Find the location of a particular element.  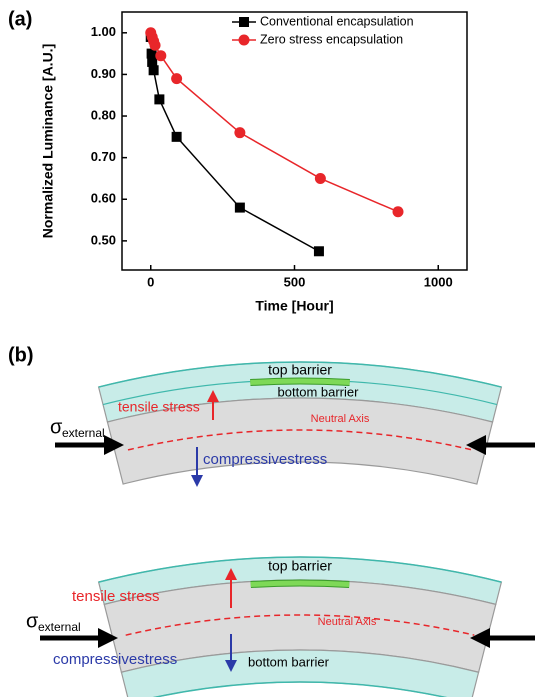

y-tick-label: 0.70 is located at coordinates (103, 156).